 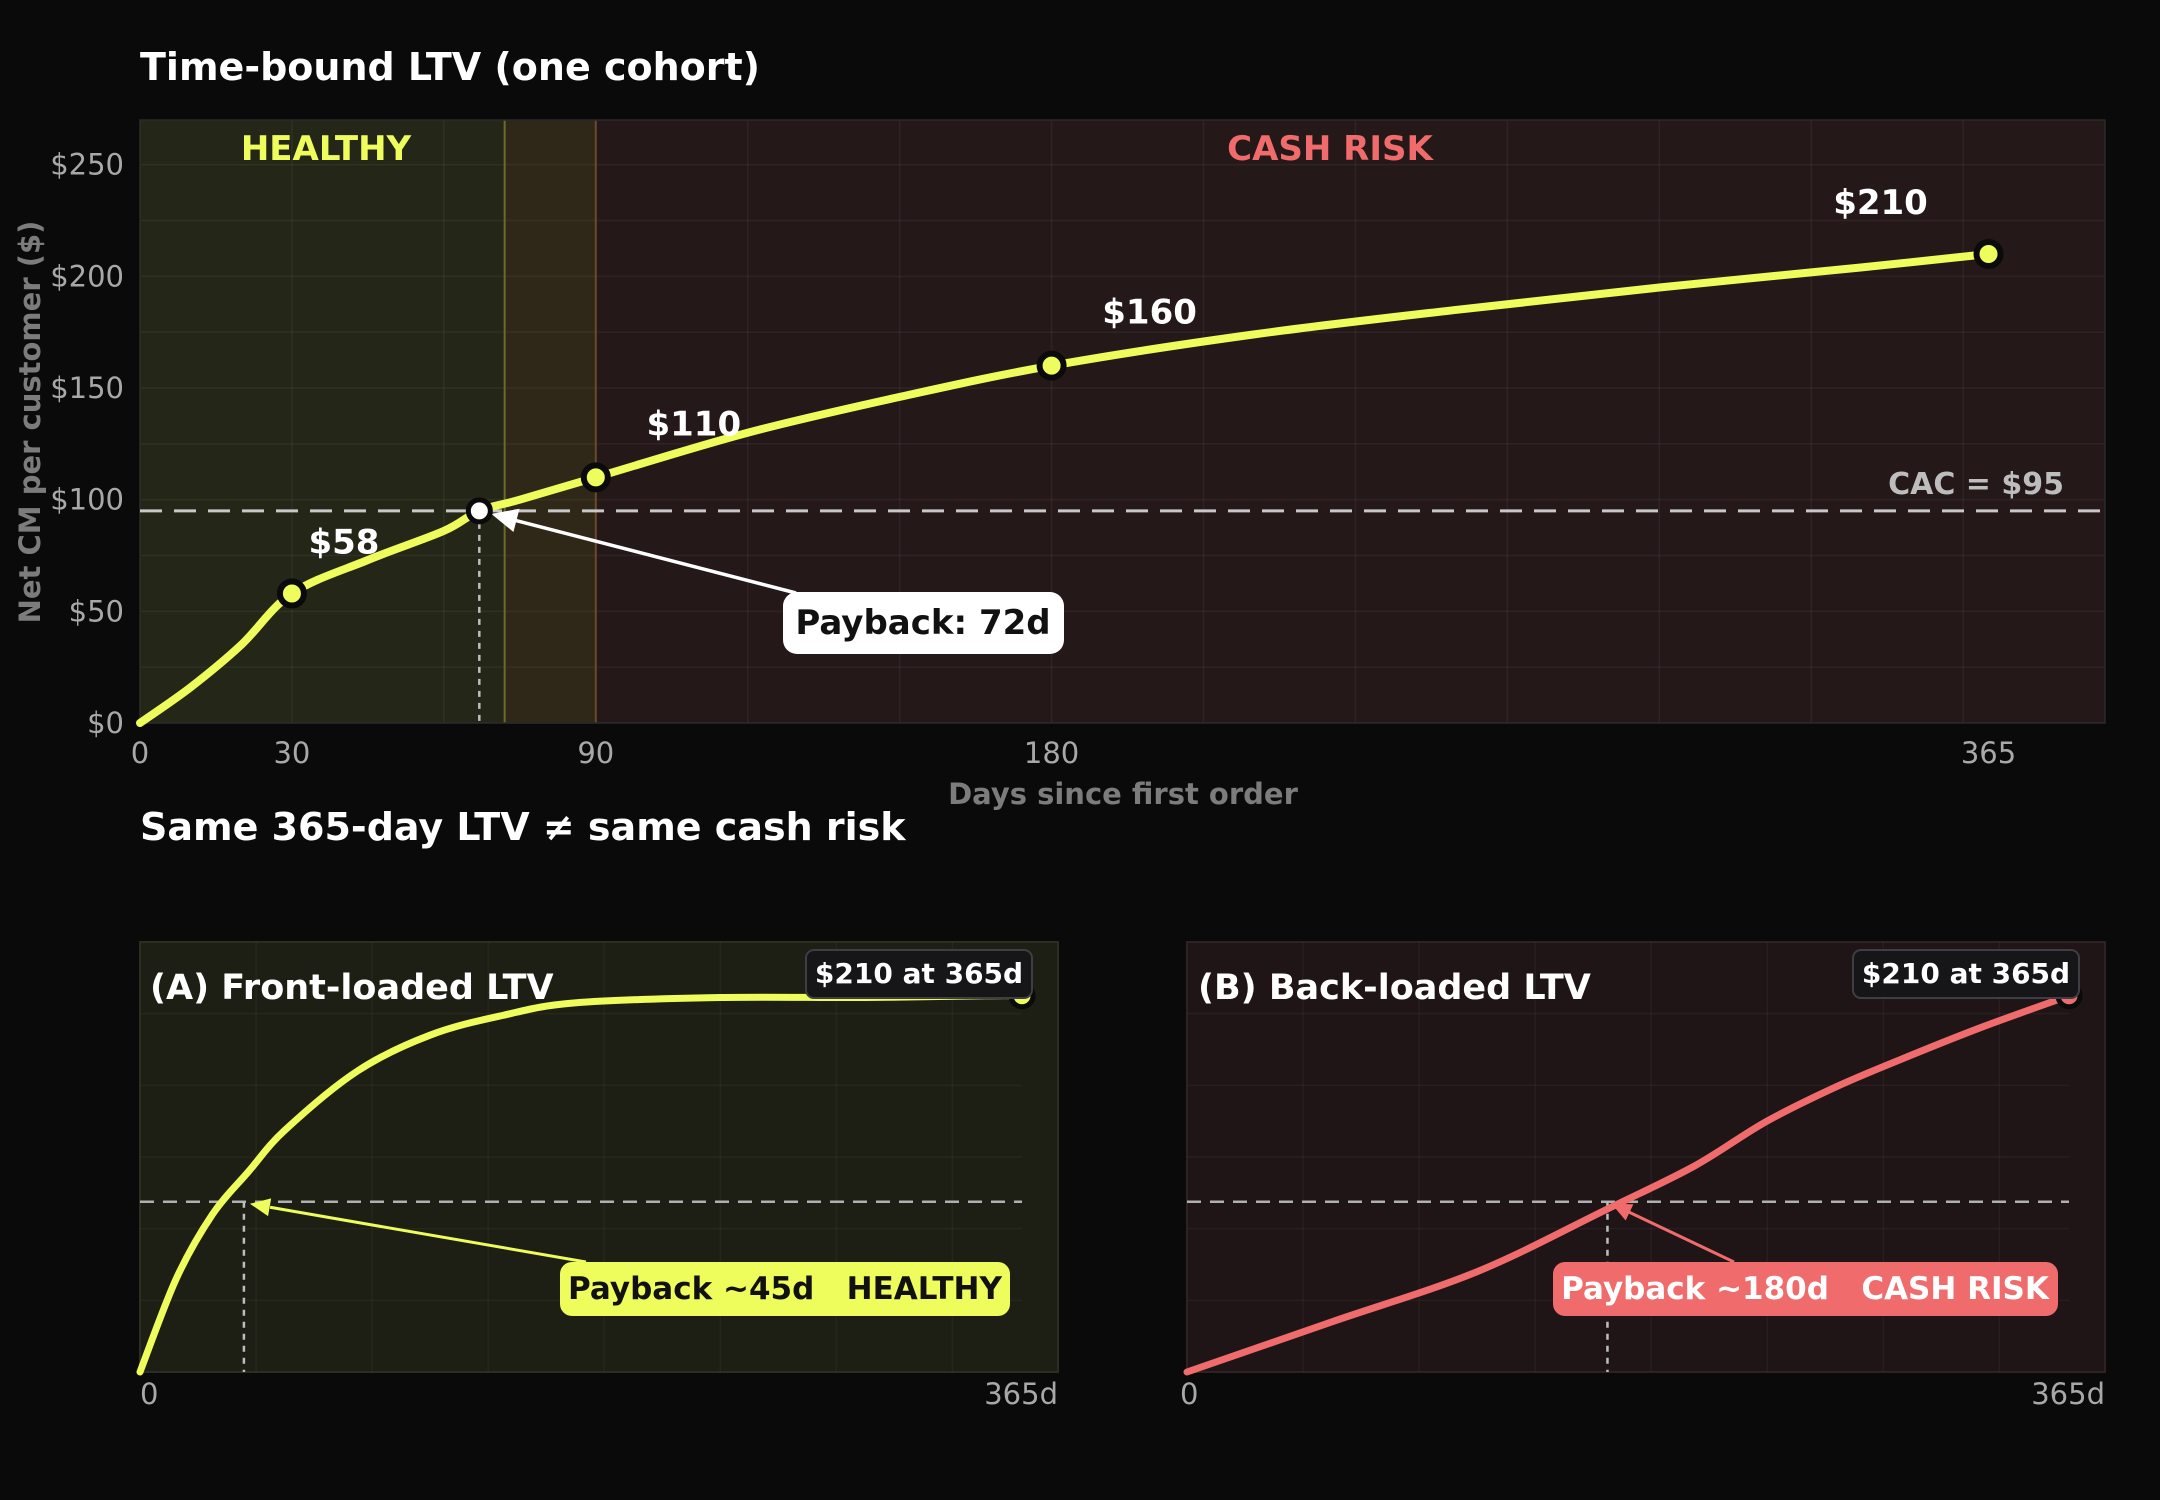 I want to click on panel-a-payback-callout, so click(x=785, y=1289).